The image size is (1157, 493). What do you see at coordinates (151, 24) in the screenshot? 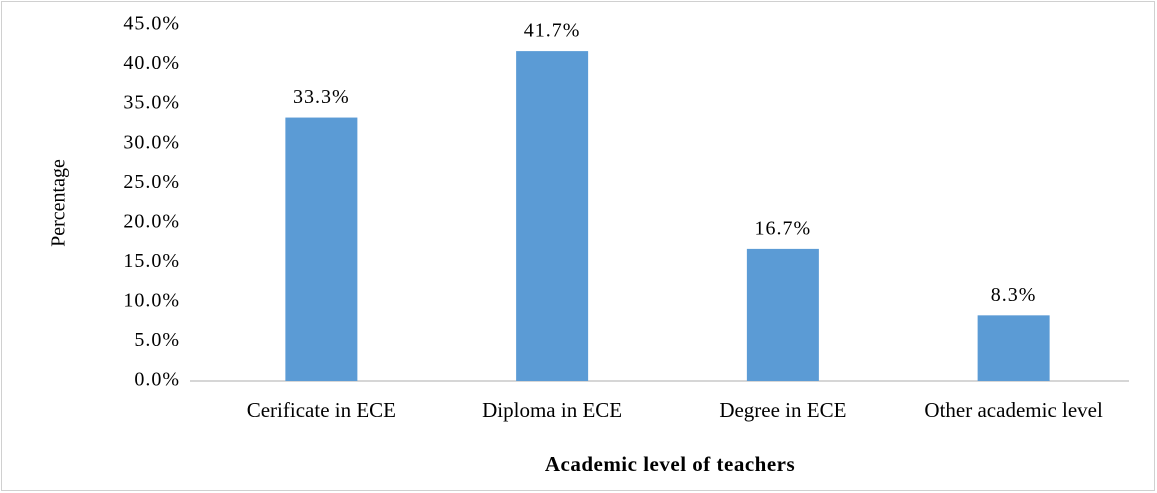
I see `y-tick-label: 45.0%` at bounding box center [151, 24].